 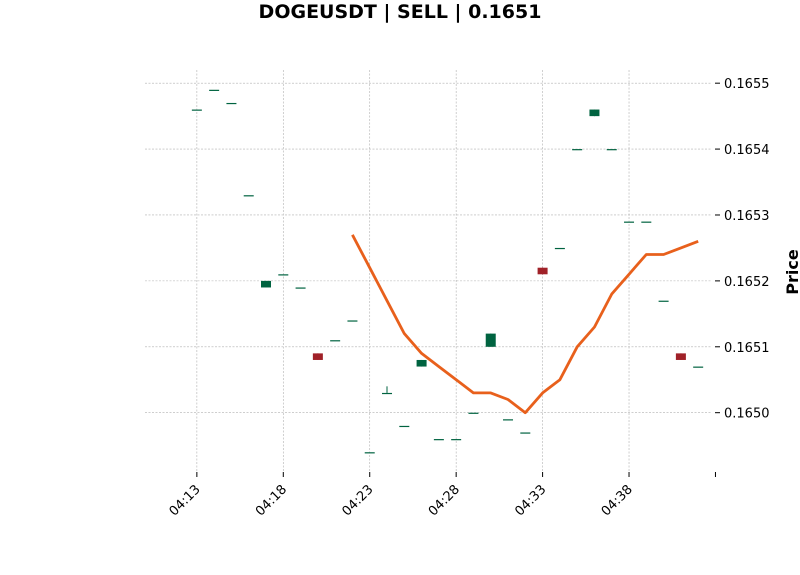 I want to click on moving-average-line, so click(x=525, y=324).